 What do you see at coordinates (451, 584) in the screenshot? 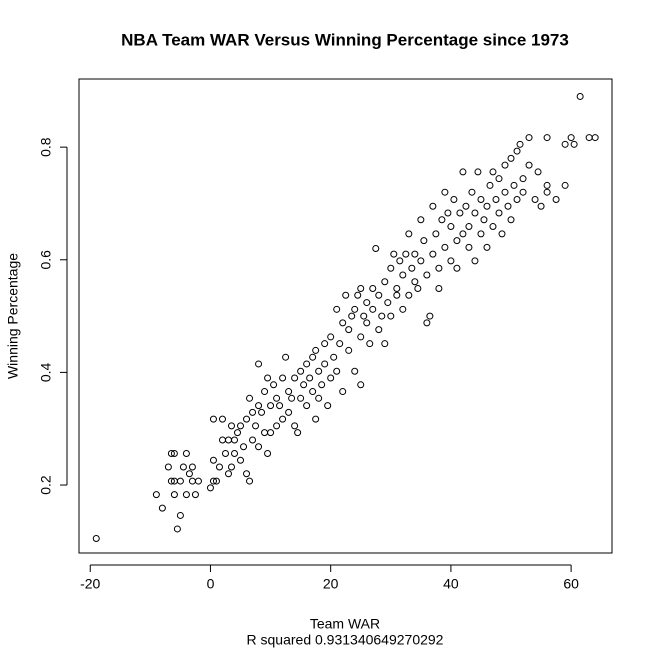
I see `x-tick-label: 40` at bounding box center [451, 584].